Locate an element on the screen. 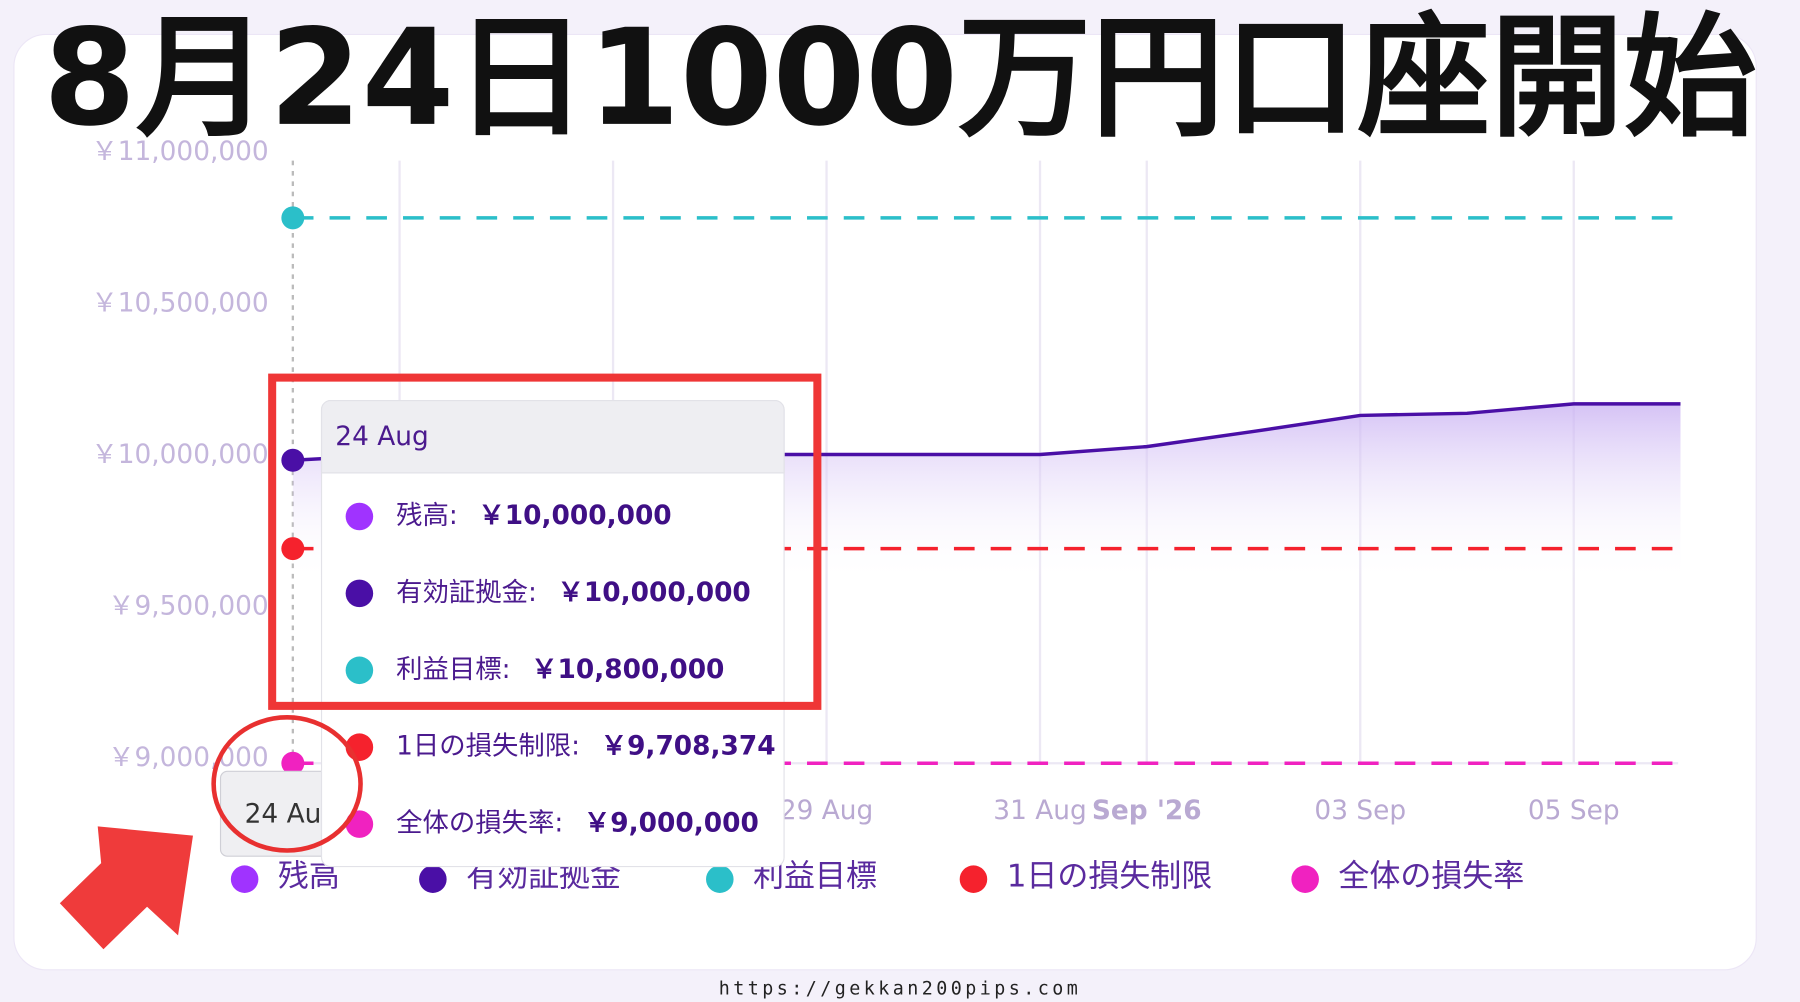 The image size is (1800, 1002). y-tick-label: ￥11,000,000 is located at coordinates (179, 152).